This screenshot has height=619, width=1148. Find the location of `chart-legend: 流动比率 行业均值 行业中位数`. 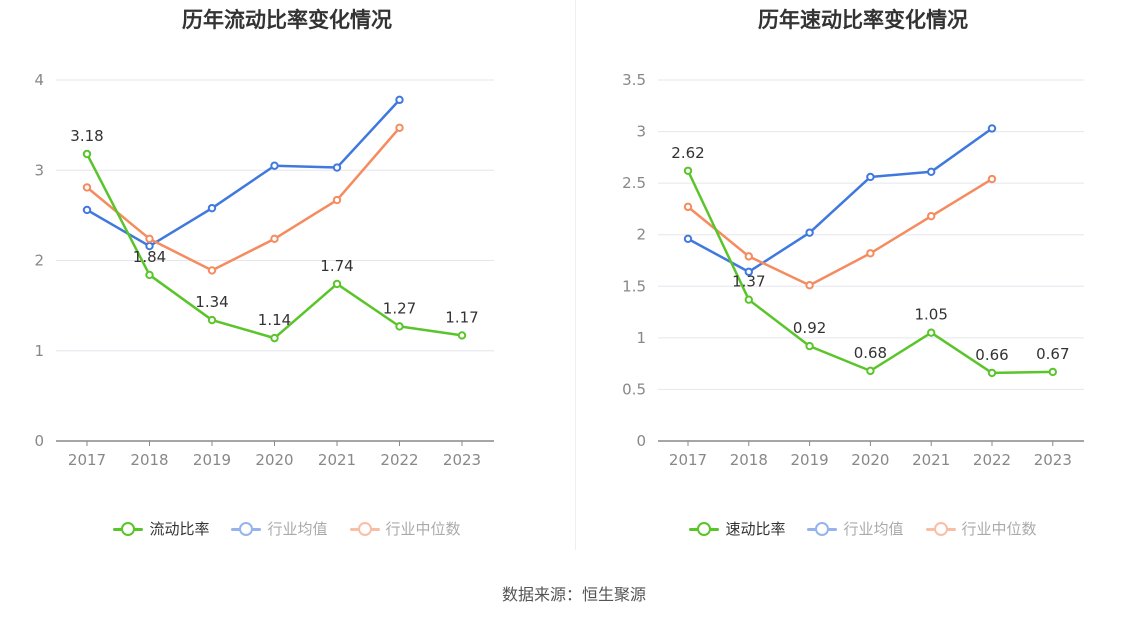

chart-legend: 流动比率 行业均值 行业中位数 is located at coordinates (287, 528).